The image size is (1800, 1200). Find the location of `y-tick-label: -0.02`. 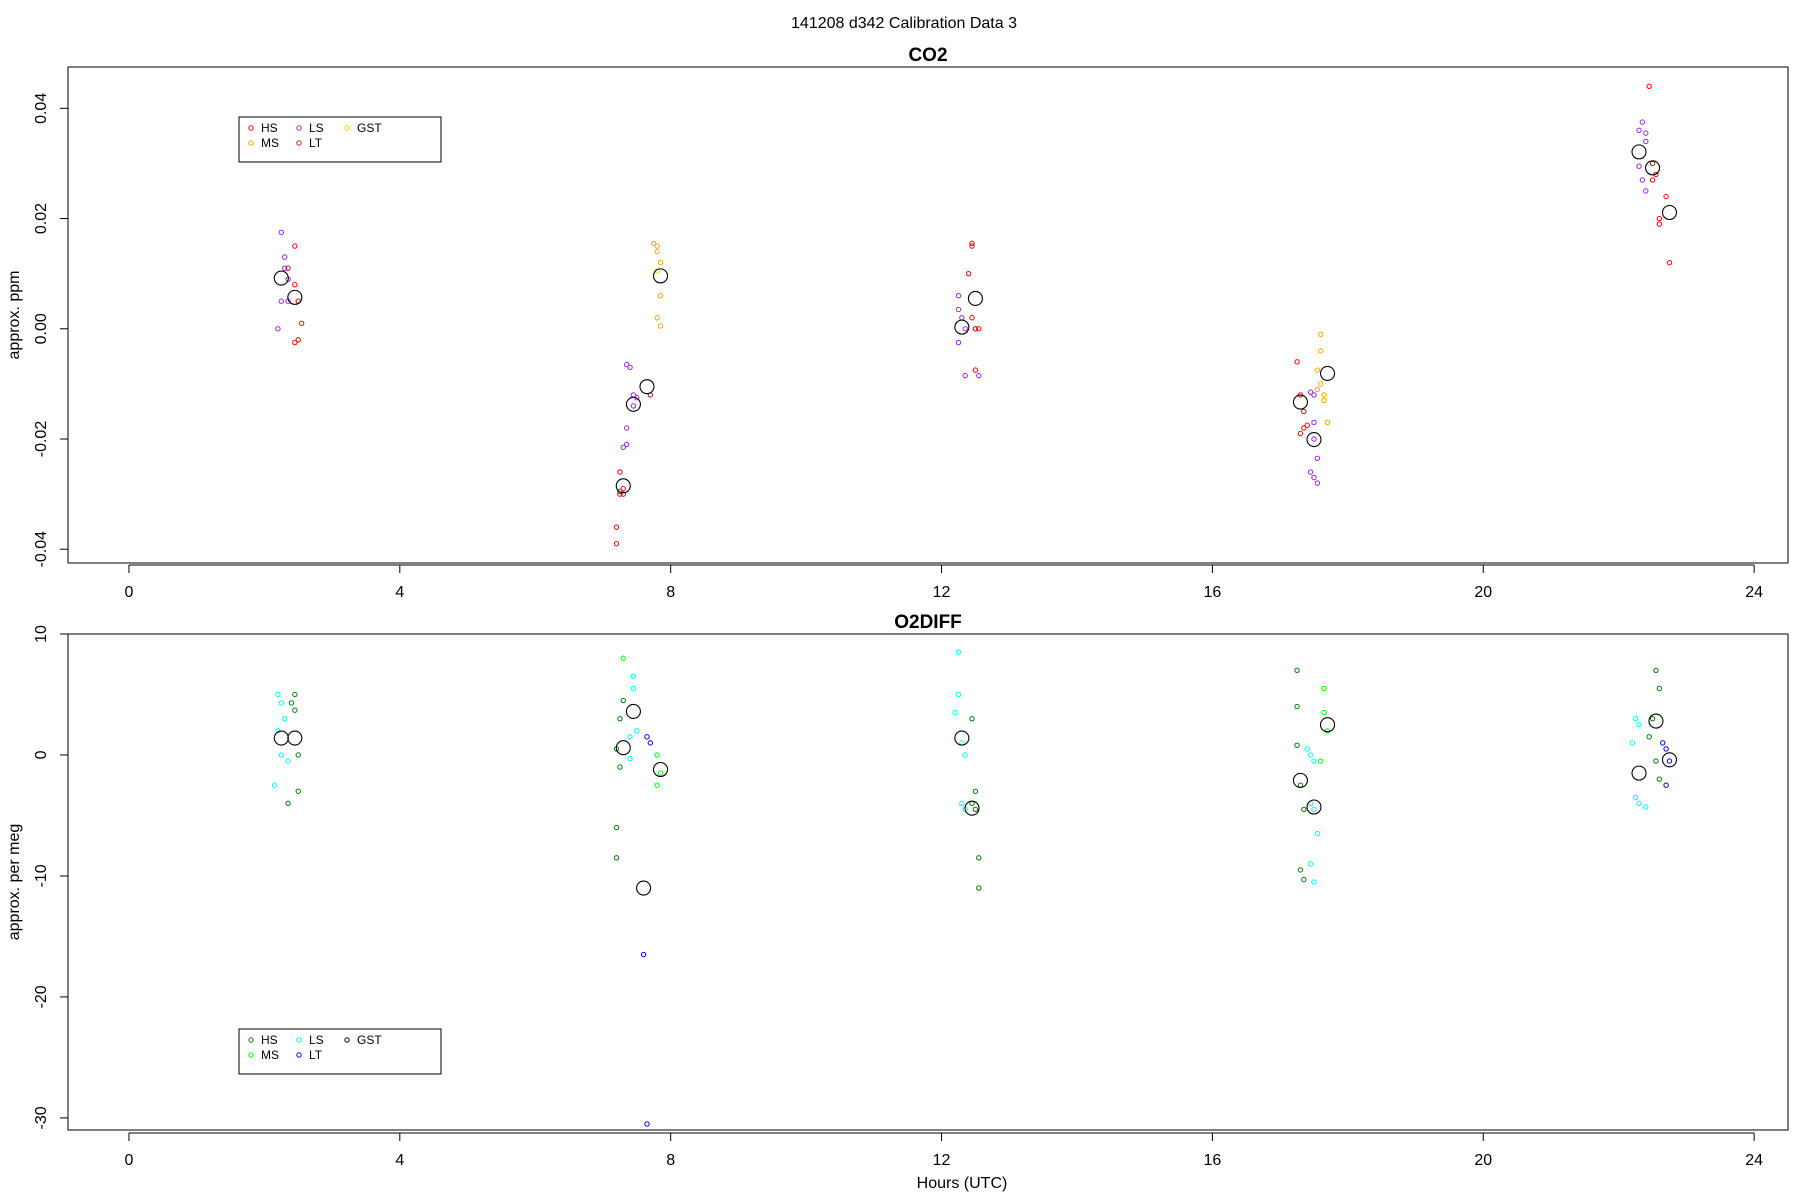

y-tick-label: -0.02 is located at coordinates (41, 439).